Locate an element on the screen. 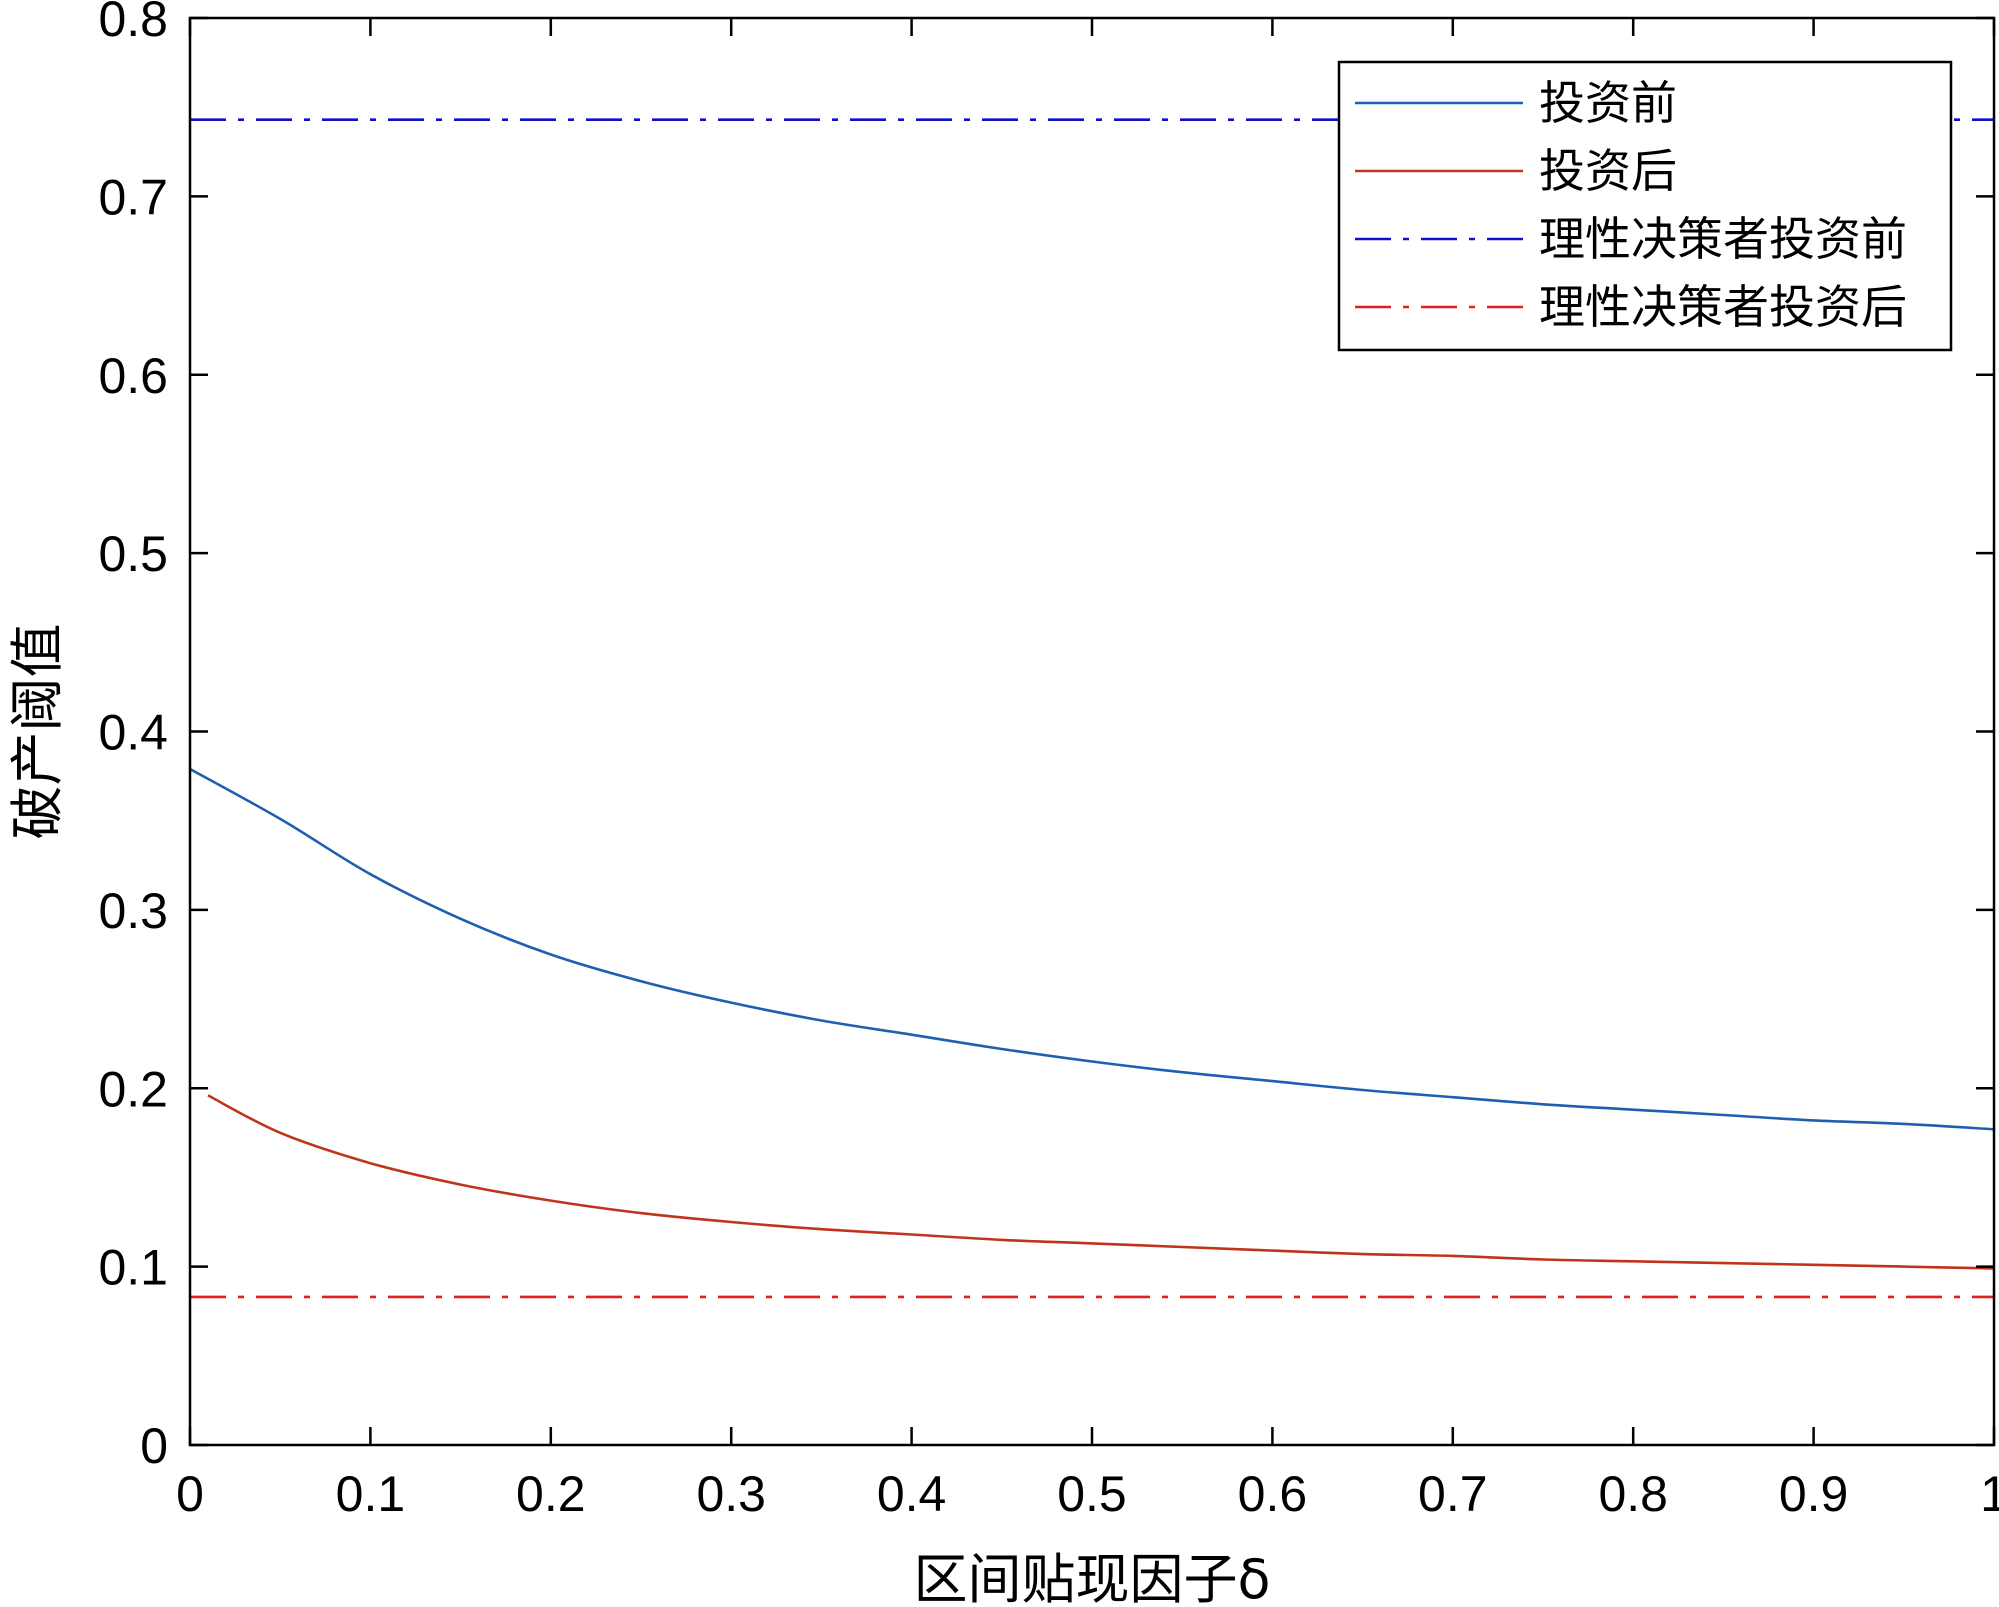 This screenshot has height=1607, width=1999. x-tick-label: 0 is located at coordinates (190, 1494).